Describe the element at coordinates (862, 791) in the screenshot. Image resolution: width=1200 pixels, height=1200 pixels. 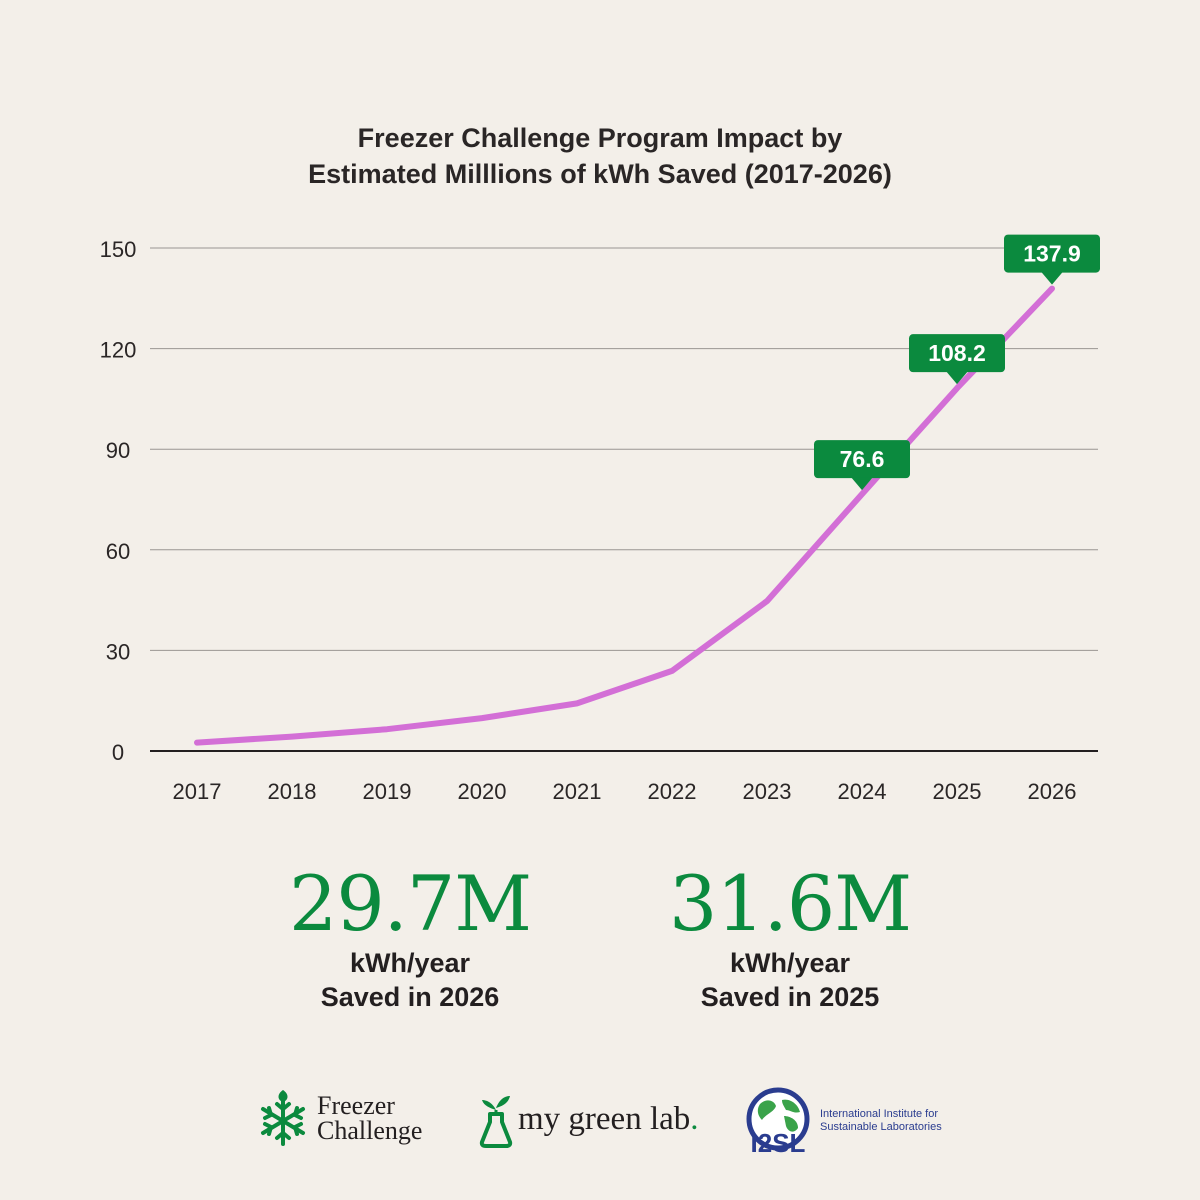
I see `x-tick-label: 2024` at that location.